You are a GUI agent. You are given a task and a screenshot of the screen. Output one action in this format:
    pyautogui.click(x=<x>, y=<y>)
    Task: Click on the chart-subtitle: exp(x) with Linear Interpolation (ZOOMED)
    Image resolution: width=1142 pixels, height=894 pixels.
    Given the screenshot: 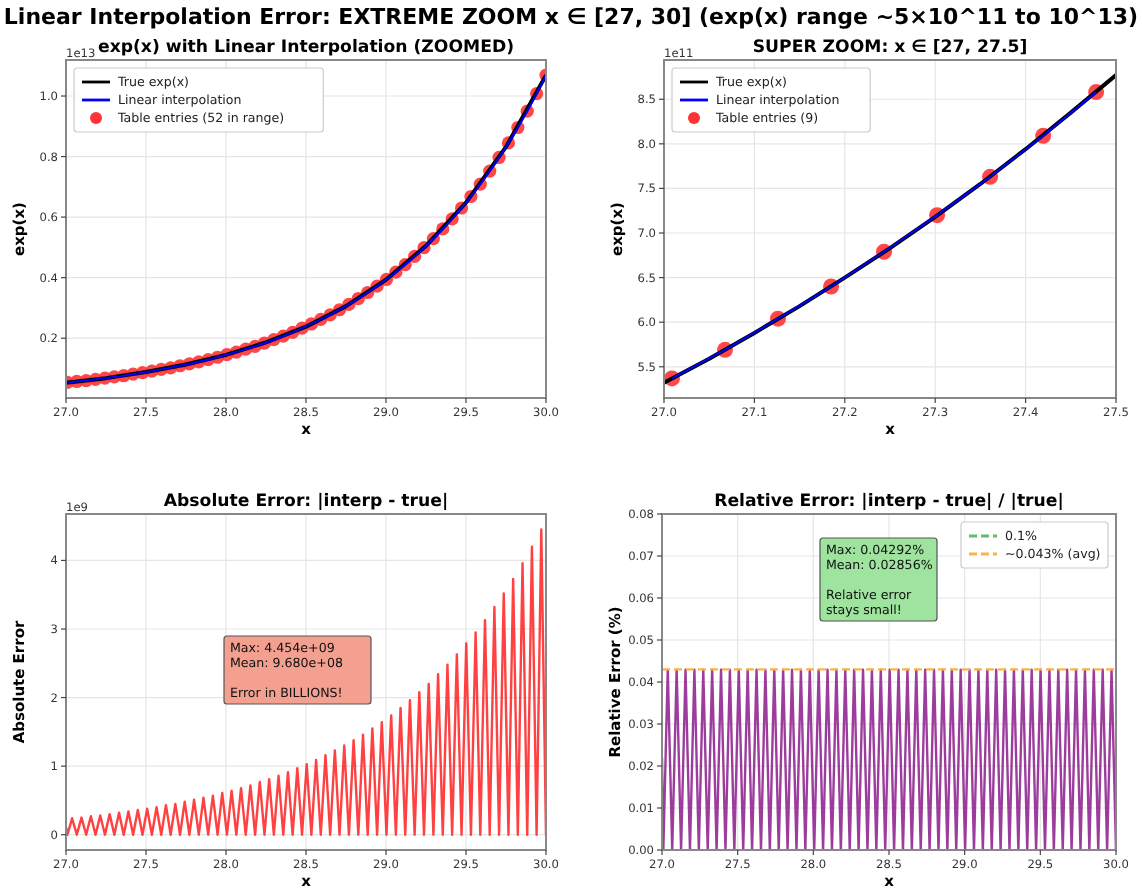 What is the action you would take?
    pyautogui.click(x=306, y=48)
    